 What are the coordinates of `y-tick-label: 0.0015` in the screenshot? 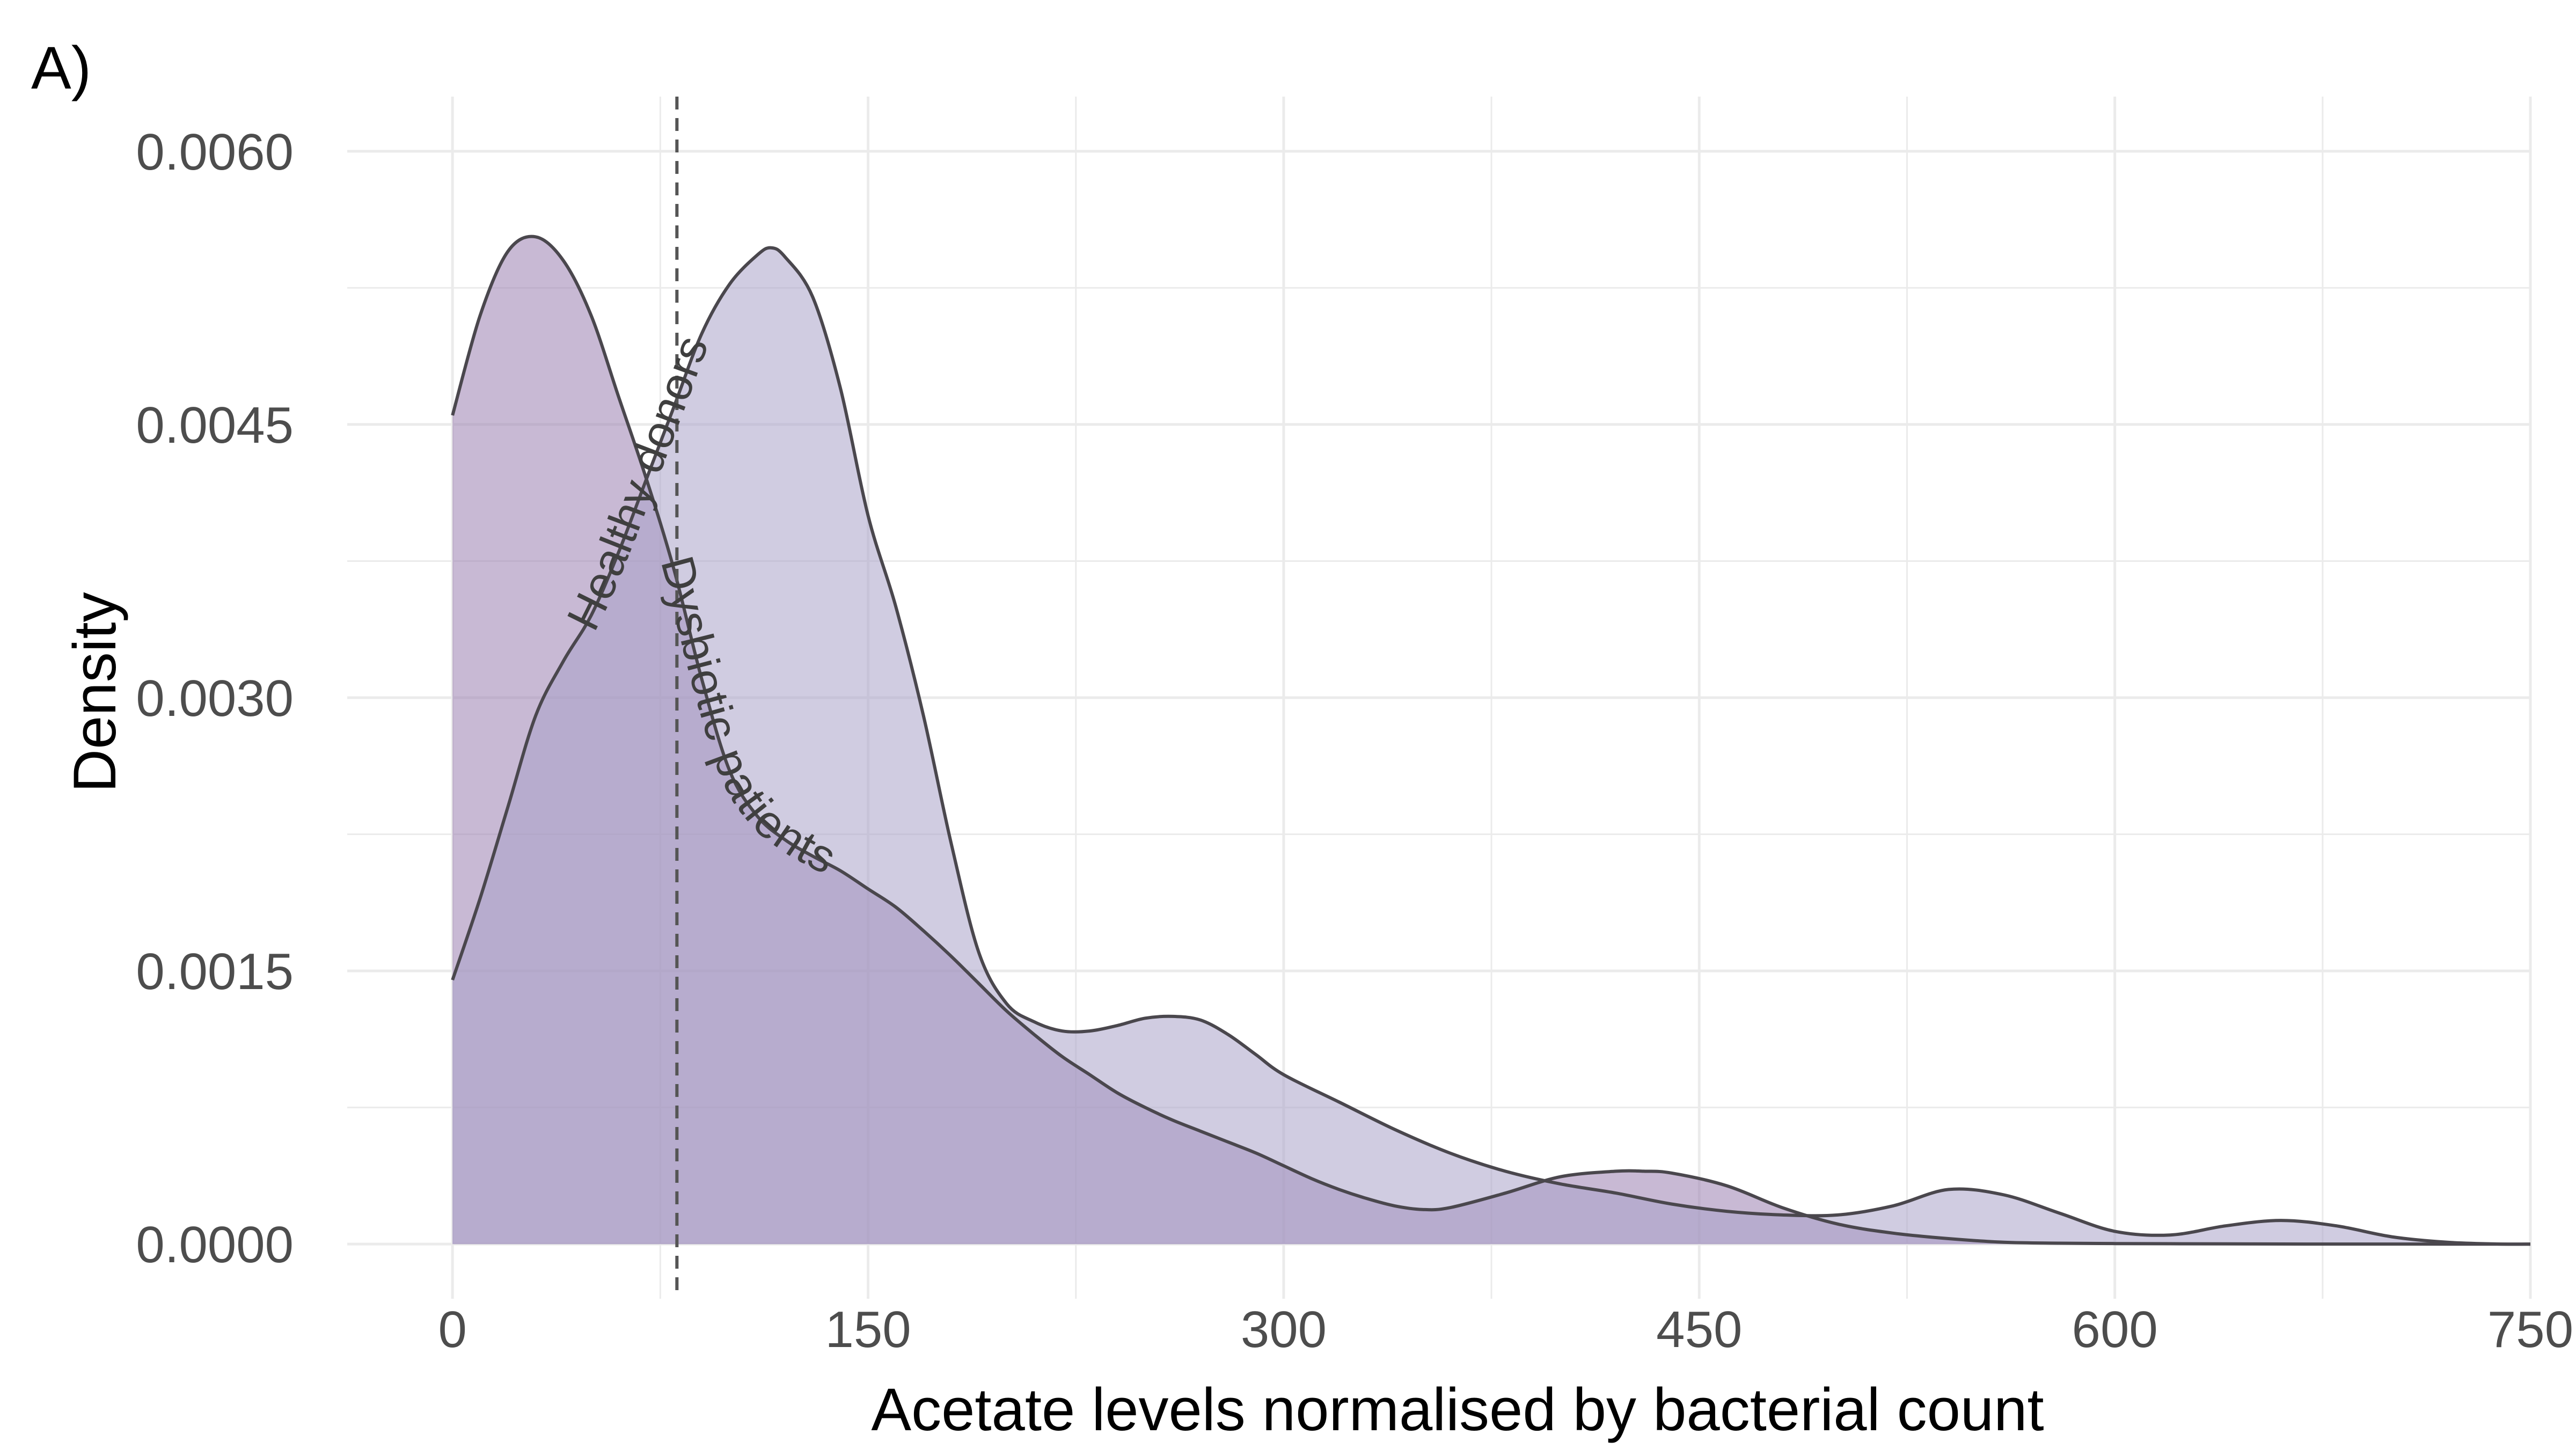 It's located at (215, 971).